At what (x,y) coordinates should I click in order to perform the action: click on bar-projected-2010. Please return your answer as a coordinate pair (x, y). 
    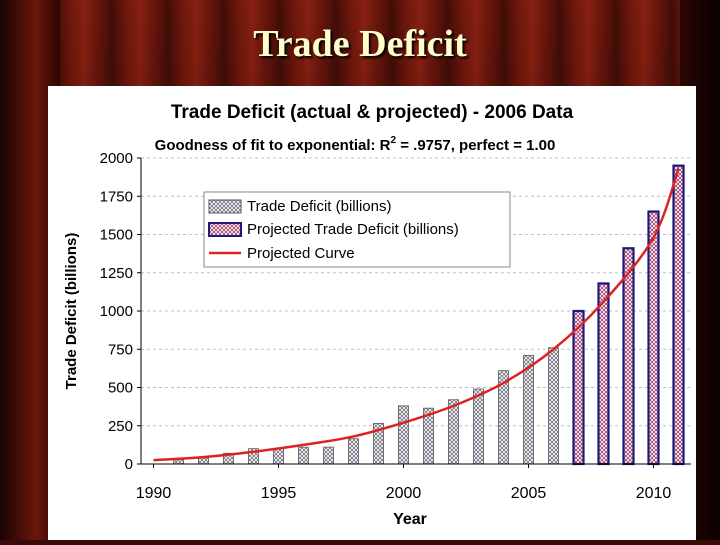
    Looking at the image, I should click on (653, 338).